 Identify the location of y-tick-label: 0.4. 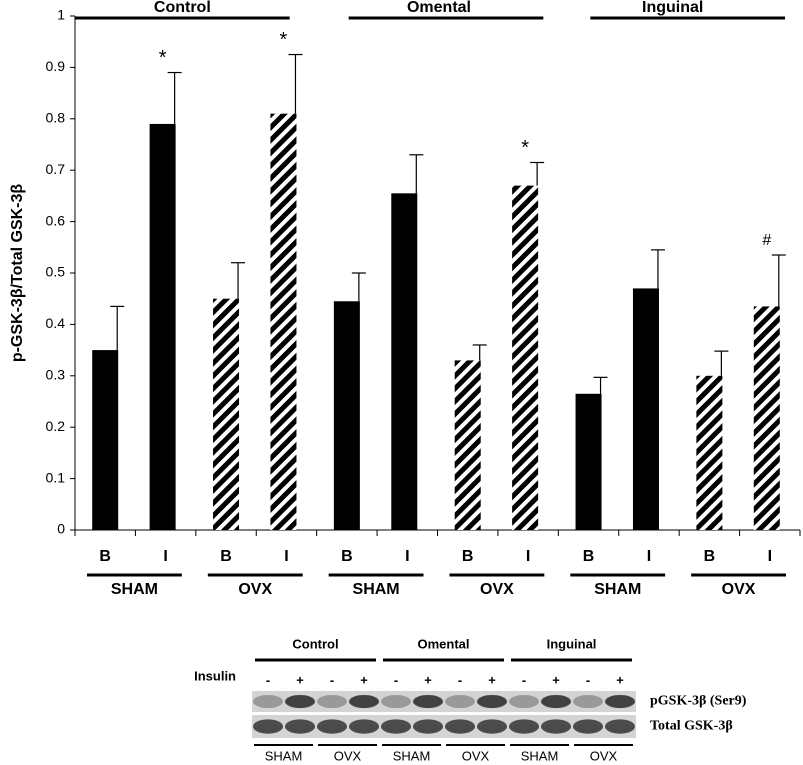
(56, 323).